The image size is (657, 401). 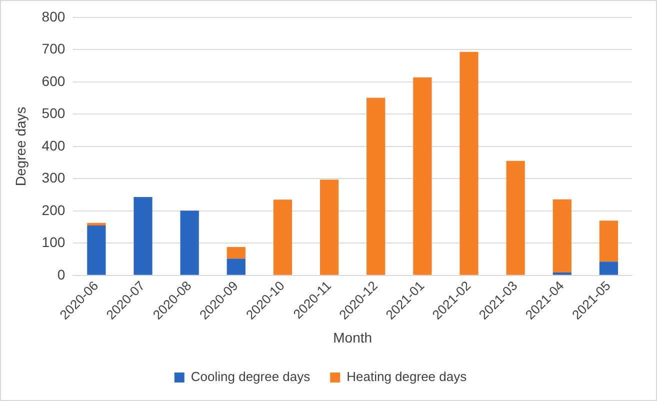 What do you see at coordinates (54, 48) in the screenshot?
I see `y-tick-label: 700` at bounding box center [54, 48].